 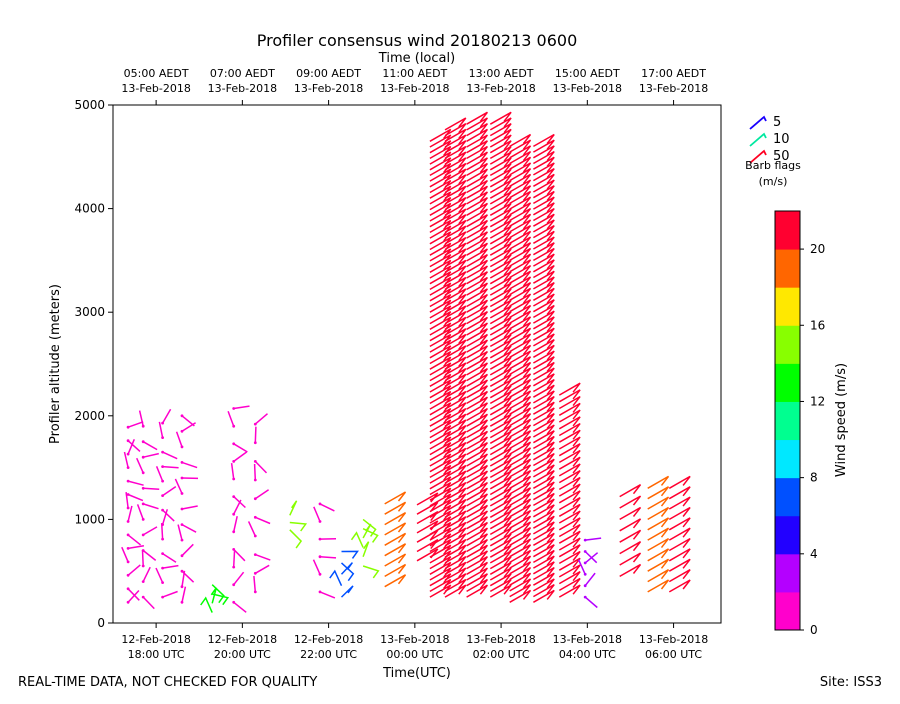 What do you see at coordinates (851, 682) in the screenshot?
I see `site-label: Site: ISS3` at bounding box center [851, 682].